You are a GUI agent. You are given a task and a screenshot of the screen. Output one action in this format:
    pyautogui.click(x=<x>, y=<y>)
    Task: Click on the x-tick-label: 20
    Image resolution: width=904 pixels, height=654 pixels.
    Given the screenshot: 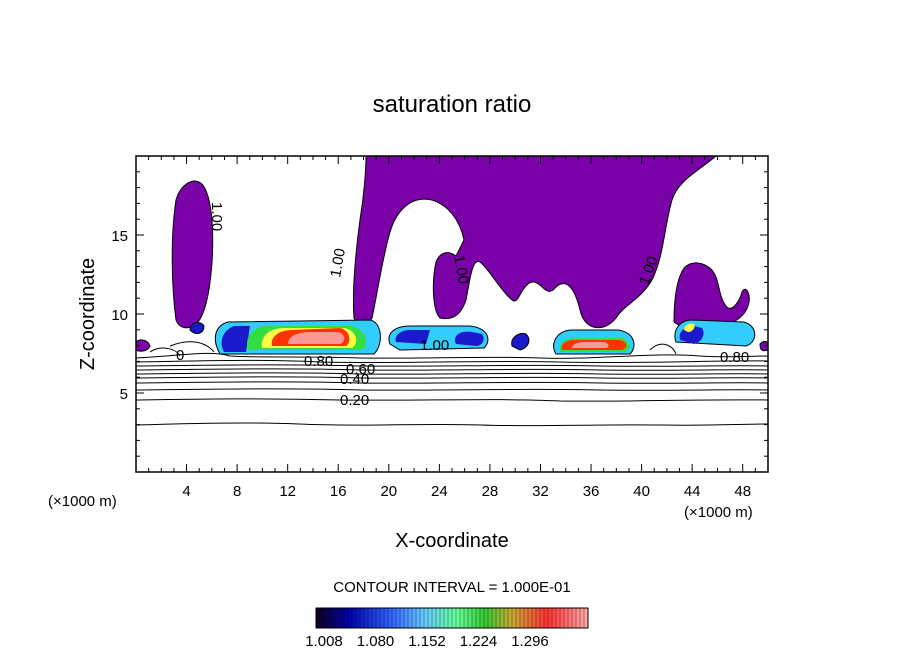 What is the action you would take?
    pyautogui.click(x=388, y=491)
    